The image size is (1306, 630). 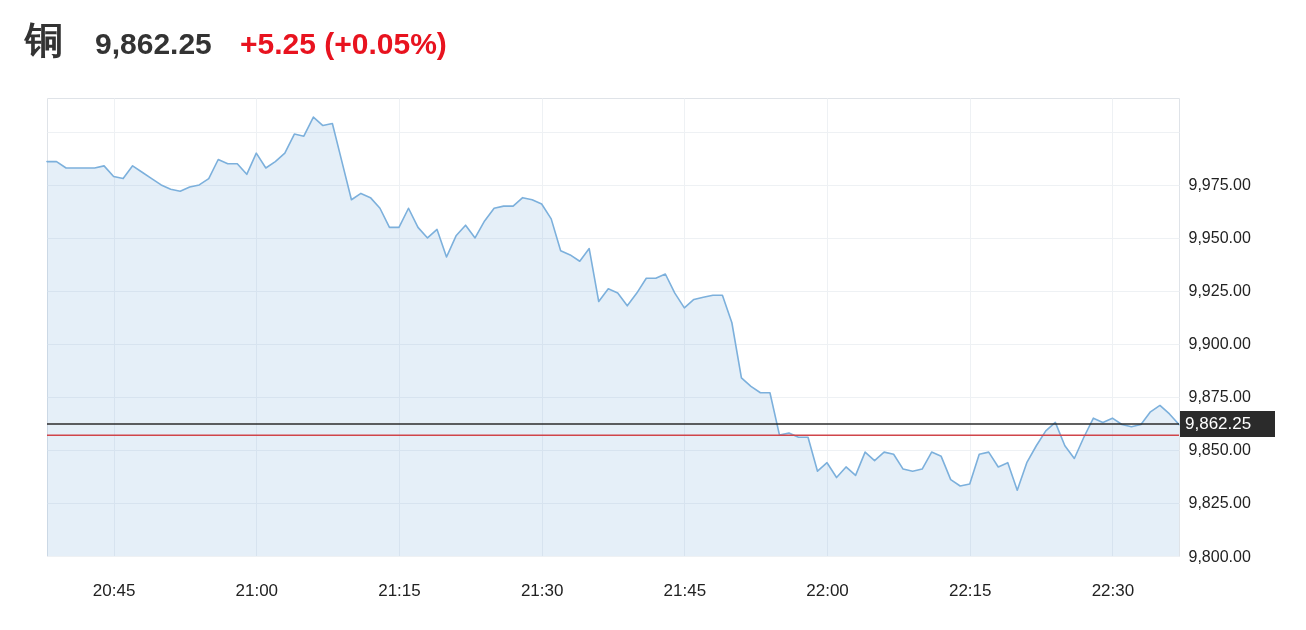 What do you see at coordinates (1218, 424) in the screenshot?
I see `ref-line-label: 9,862.25` at bounding box center [1218, 424].